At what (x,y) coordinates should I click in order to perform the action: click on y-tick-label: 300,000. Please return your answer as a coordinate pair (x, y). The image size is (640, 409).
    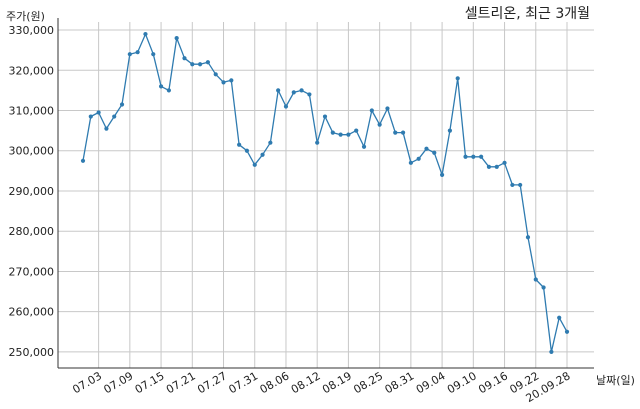
    Looking at the image, I should click on (32, 151).